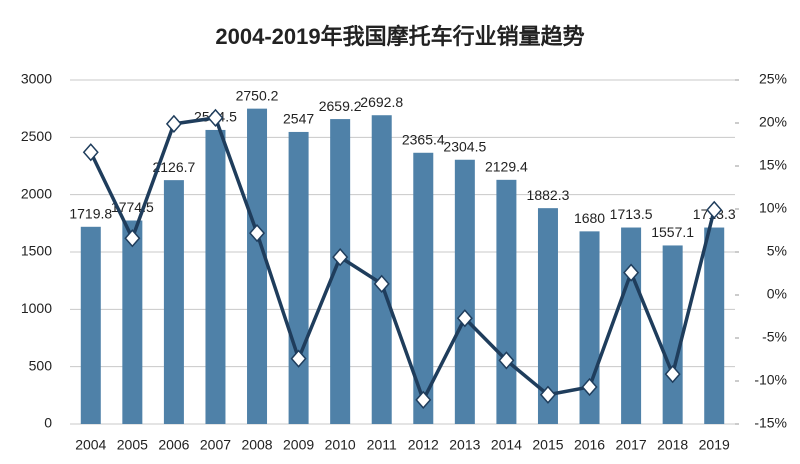  I want to click on y2-tick-label: -15%, so click(770, 423).